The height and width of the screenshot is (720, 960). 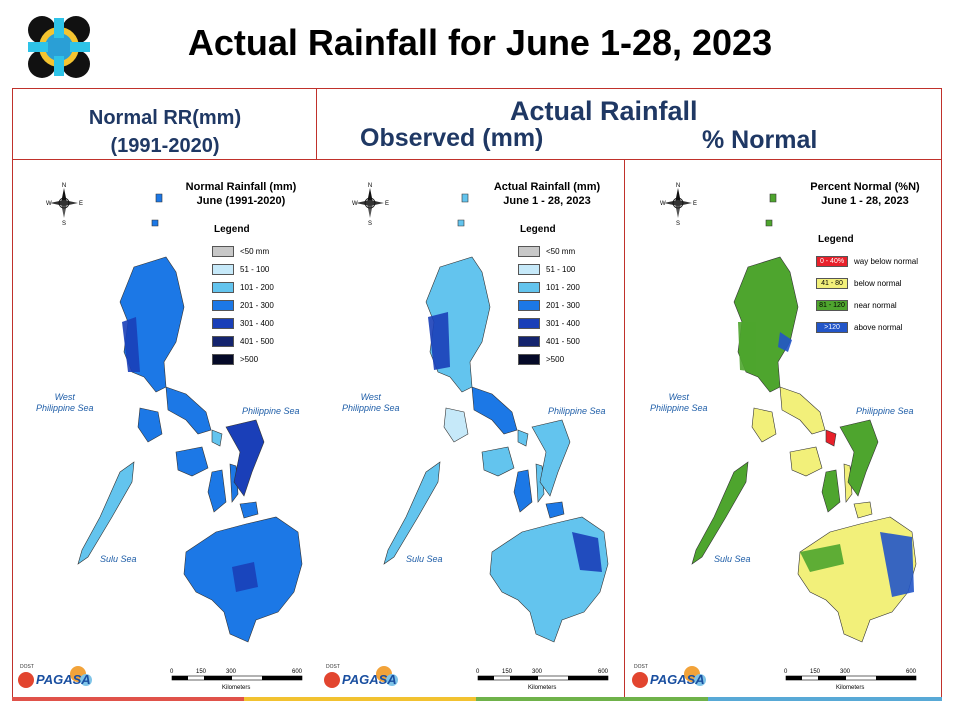 What do you see at coordinates (128, 699) in the screenshot?
I see `footer-strip-red` at bounding box center [128, 699].